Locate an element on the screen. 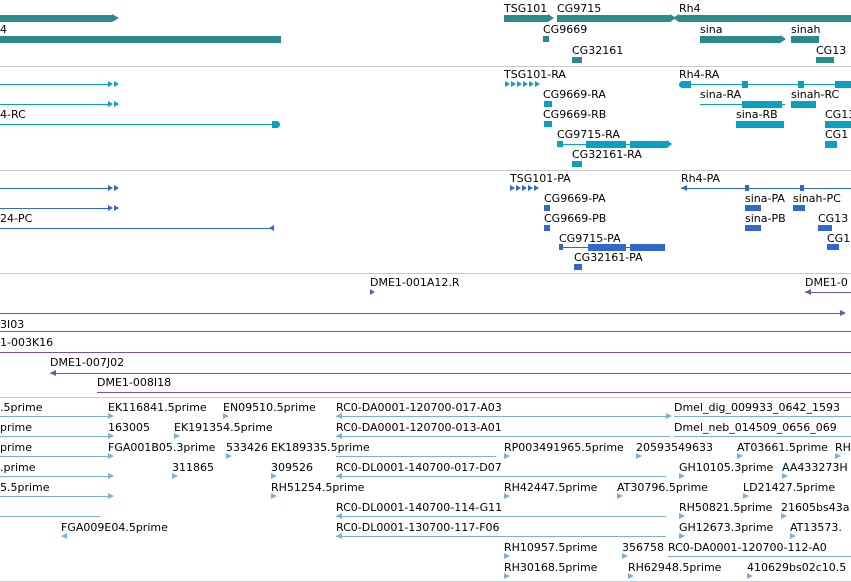 The image size is (851, 582). transcript-feature-label: CG9715-RA is located at coordinates (588, 134).